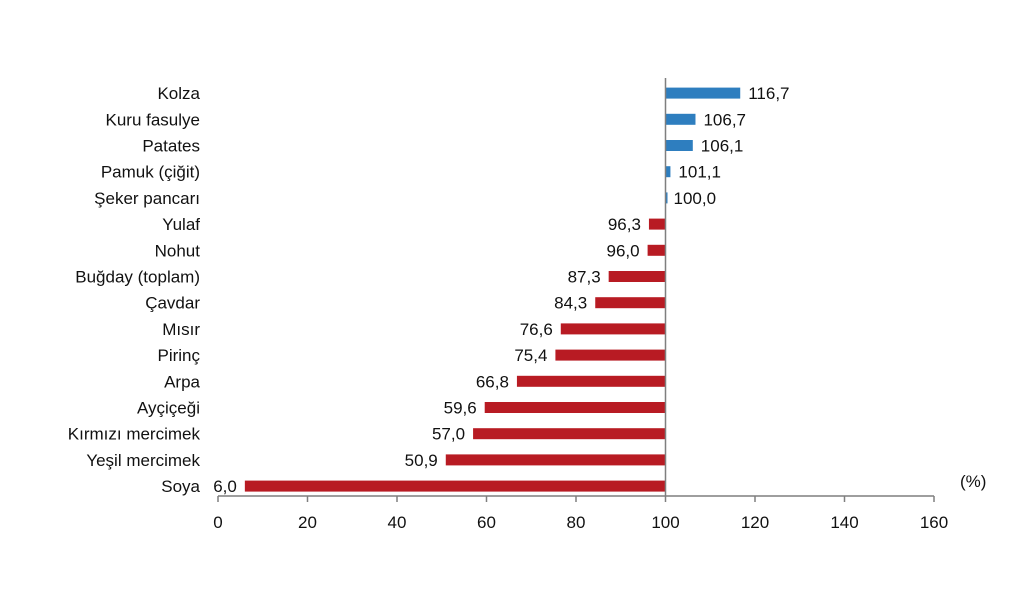  I want to click on x-tick-label-8: 160, so click(934, 522).